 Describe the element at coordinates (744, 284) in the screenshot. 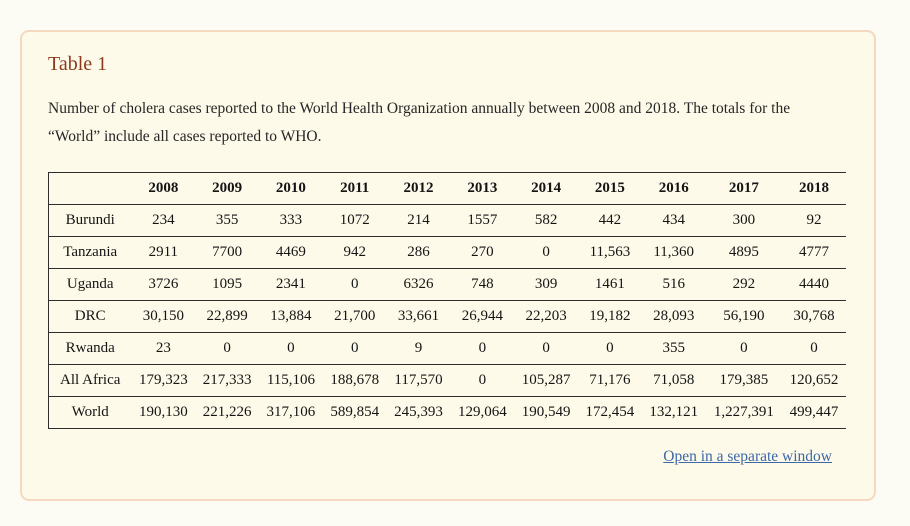

I see `table-cell: 292` at that location.